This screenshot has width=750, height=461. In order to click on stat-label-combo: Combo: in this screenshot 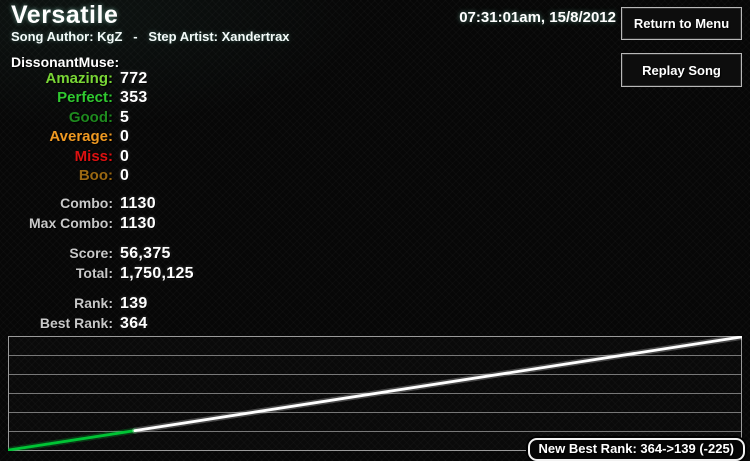, I will do `click(86, 203)`.